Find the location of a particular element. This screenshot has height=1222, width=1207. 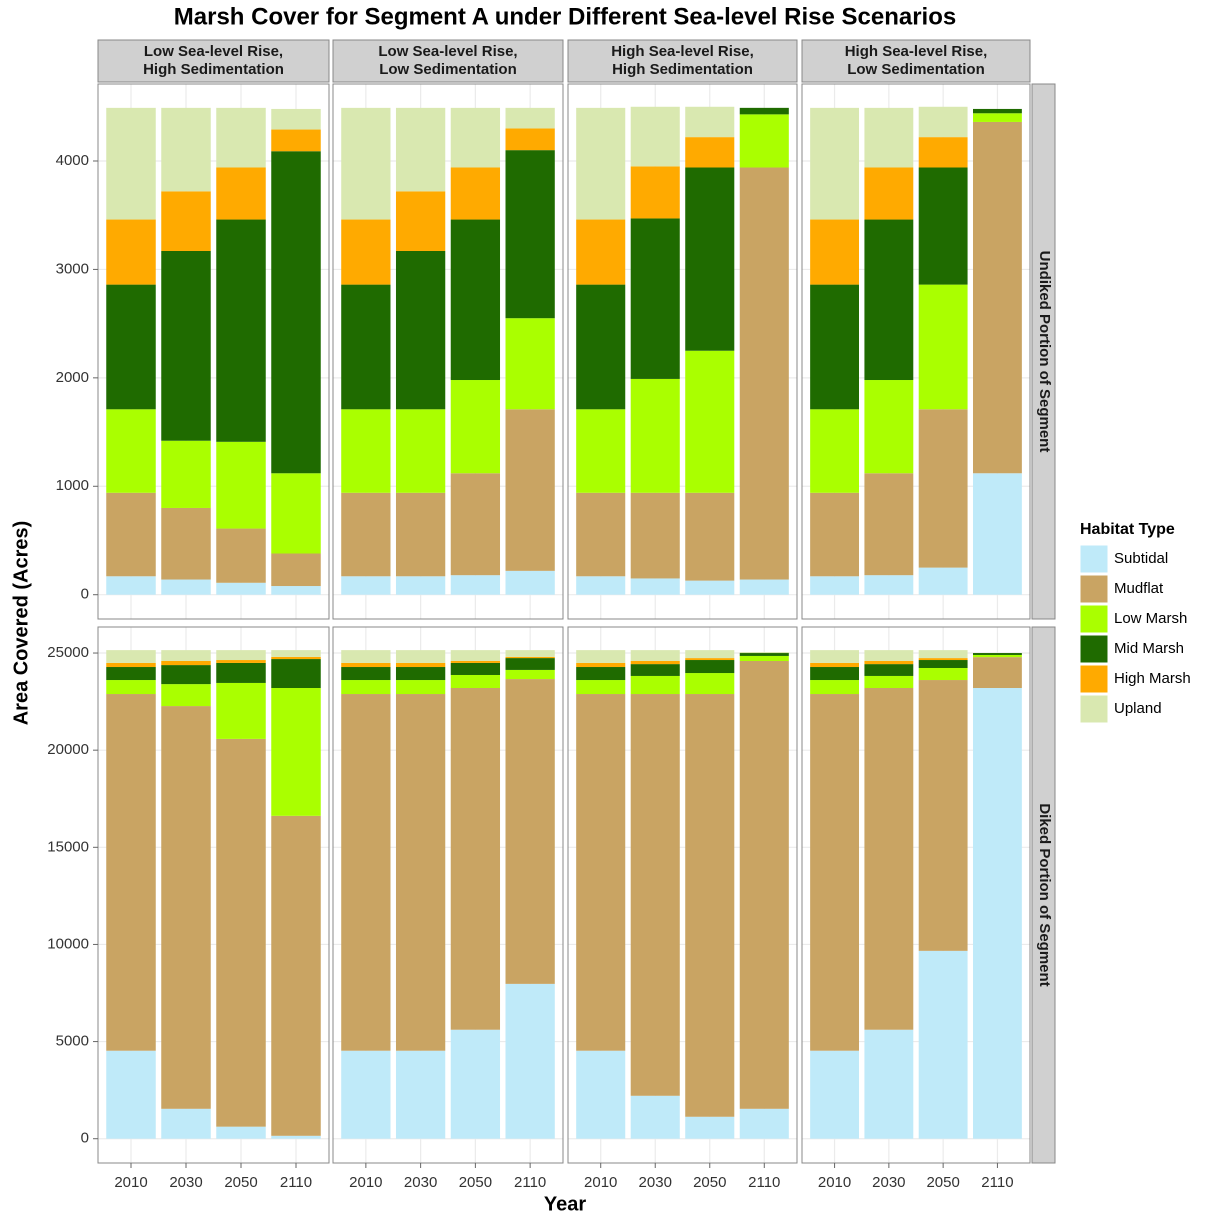

facet-strip-label: High Sedimentation is located at coordinates (213, 69).